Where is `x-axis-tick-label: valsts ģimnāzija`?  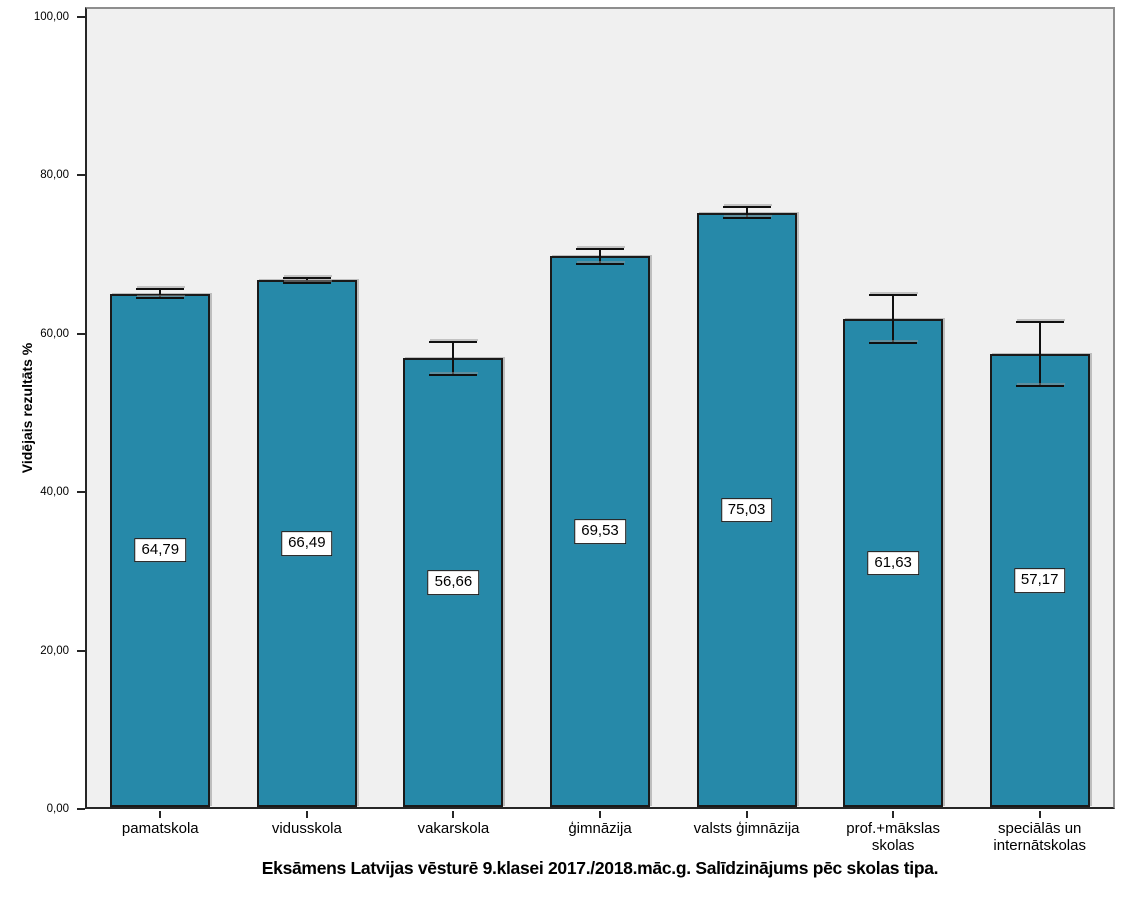
x-axis-tick-label: valsts ģimnāzija is located at coordinates (746, 828).